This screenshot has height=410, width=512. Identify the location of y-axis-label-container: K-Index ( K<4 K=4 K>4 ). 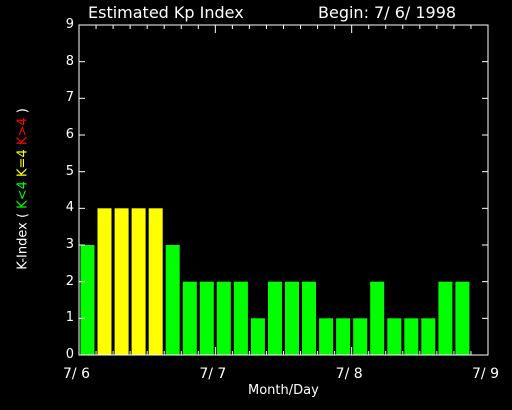
(23, 189).